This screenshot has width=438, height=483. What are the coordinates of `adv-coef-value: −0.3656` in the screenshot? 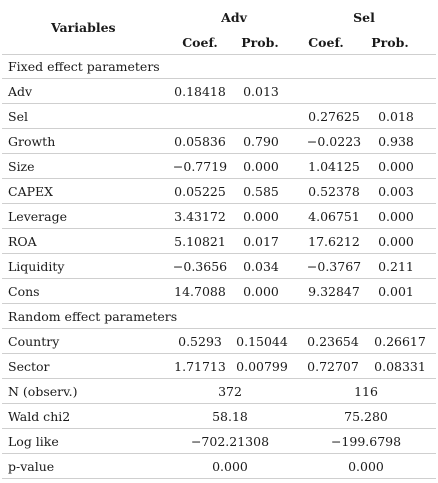 It's located at (200, 266).